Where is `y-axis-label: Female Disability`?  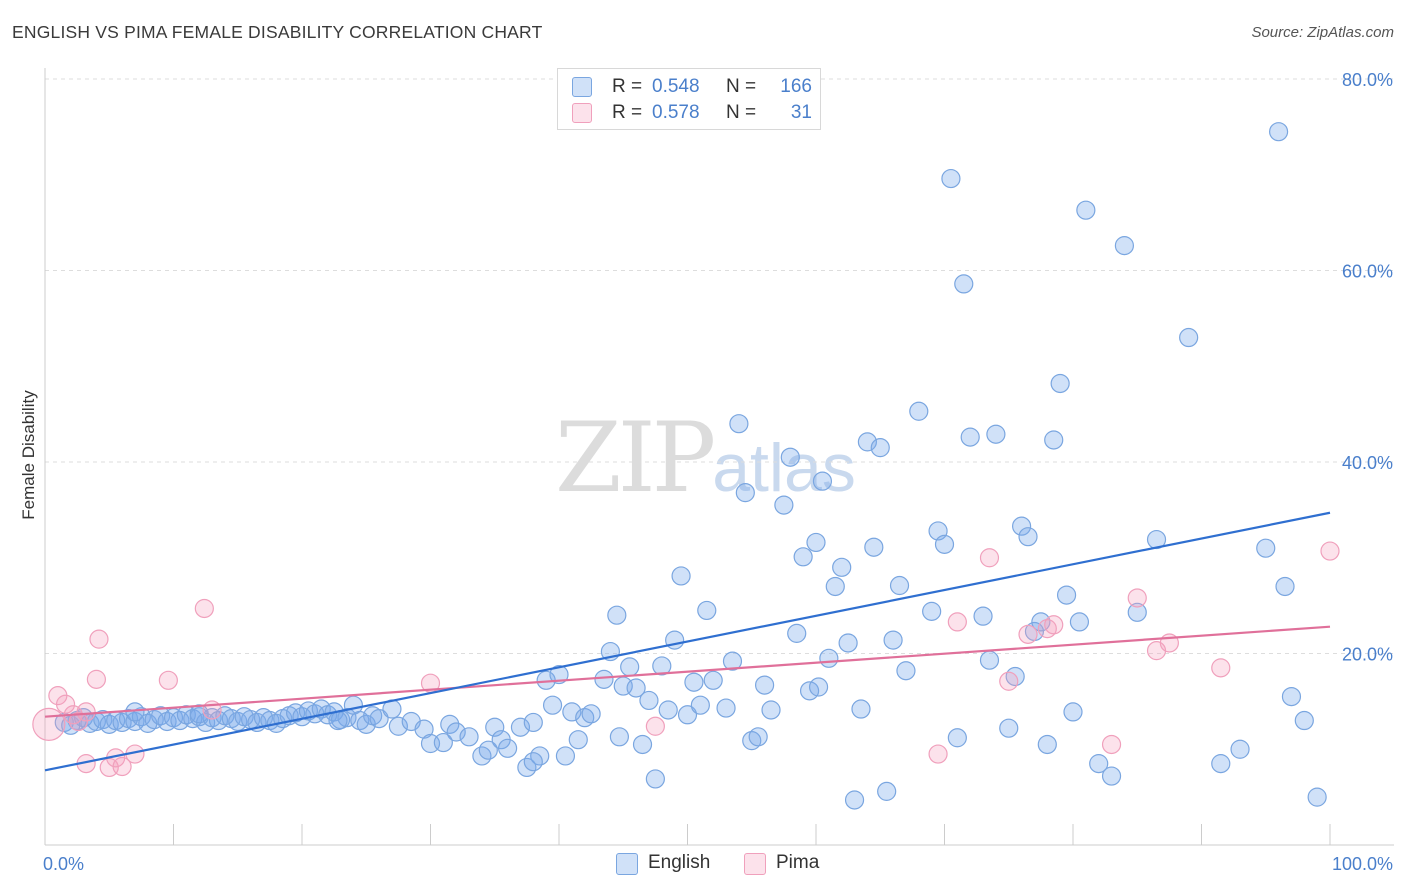 y-axis-label: Female Disability is located at coordinates (28, 455).